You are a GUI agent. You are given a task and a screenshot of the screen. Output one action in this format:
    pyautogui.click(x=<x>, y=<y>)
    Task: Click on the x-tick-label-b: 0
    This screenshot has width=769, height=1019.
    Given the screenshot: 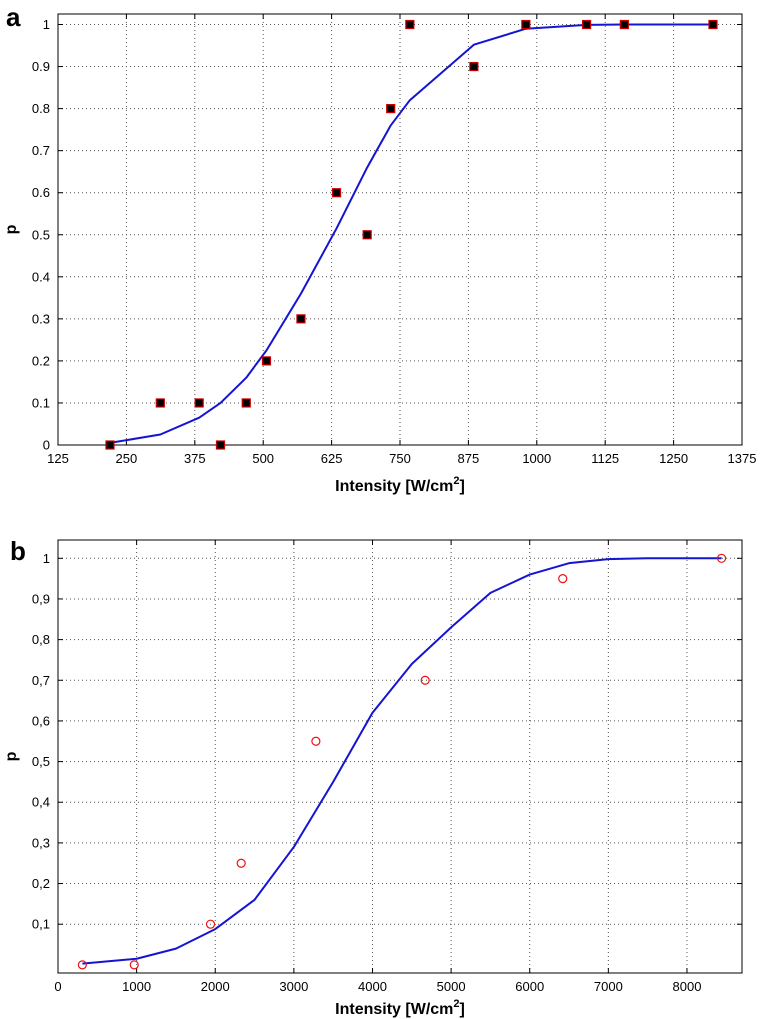 What is the action you would take?
    pyautogui.click(x=57, y=986)
    